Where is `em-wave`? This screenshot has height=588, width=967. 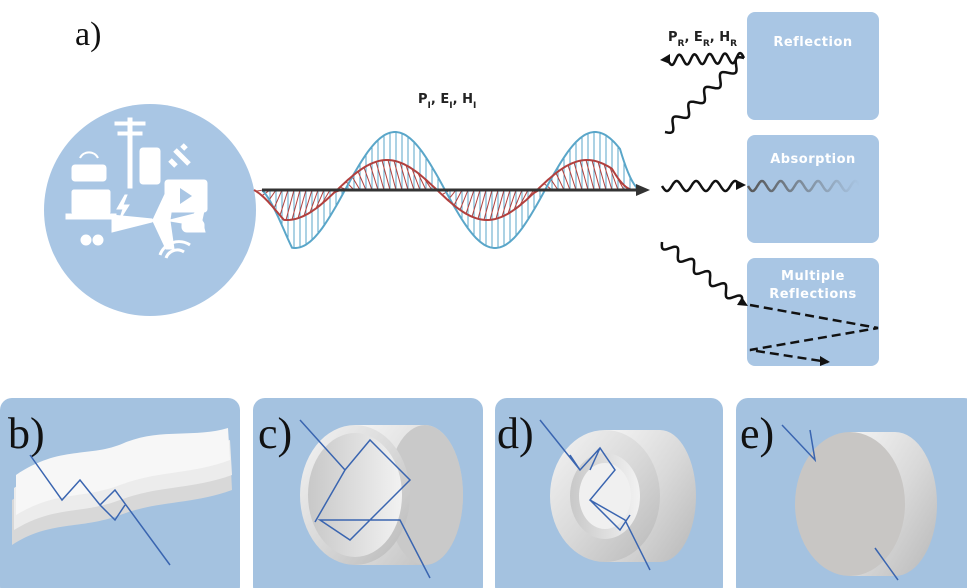
em-wave is located at coordinates (447, 190).